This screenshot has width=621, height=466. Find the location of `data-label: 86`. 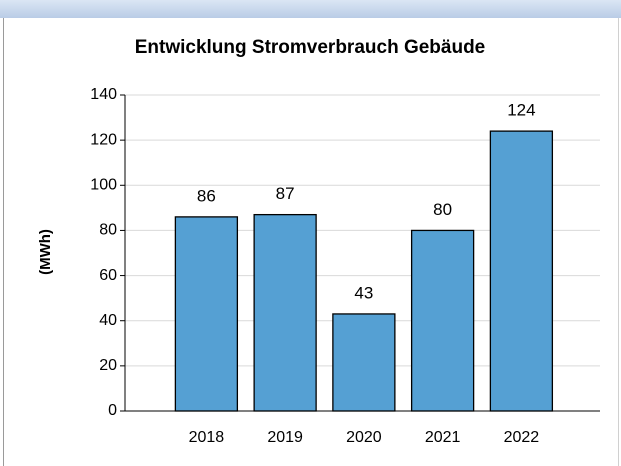

data-label: 86 is located at coordinates (206, 195).